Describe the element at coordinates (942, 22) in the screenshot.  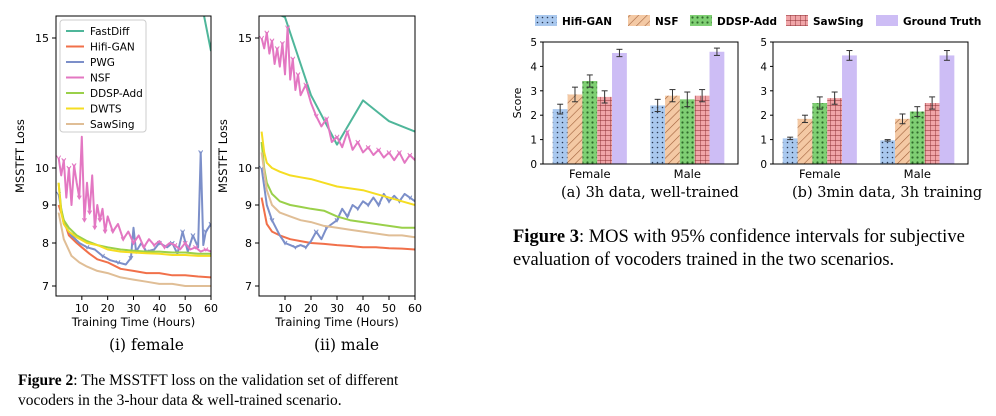
I see `legend-label-ground-truth: Ground Truth` at that location.